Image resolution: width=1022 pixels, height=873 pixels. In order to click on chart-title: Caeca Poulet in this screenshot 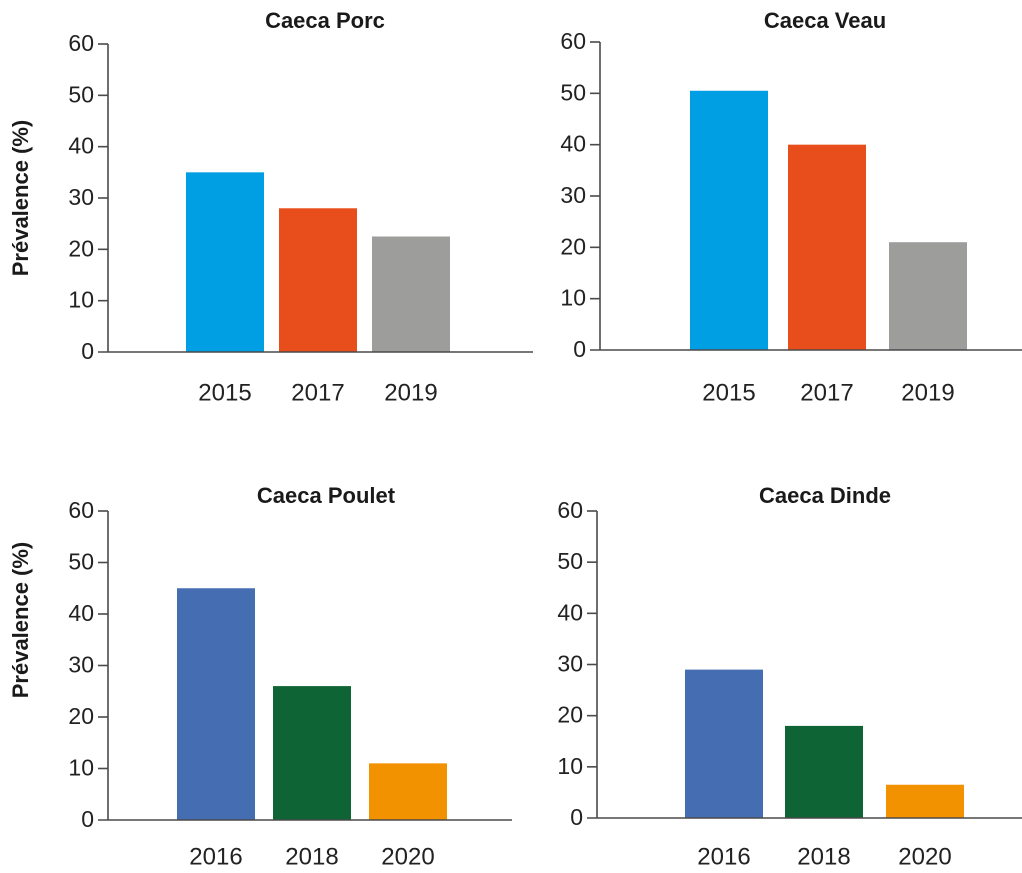, I will do `click(326, 495)`.